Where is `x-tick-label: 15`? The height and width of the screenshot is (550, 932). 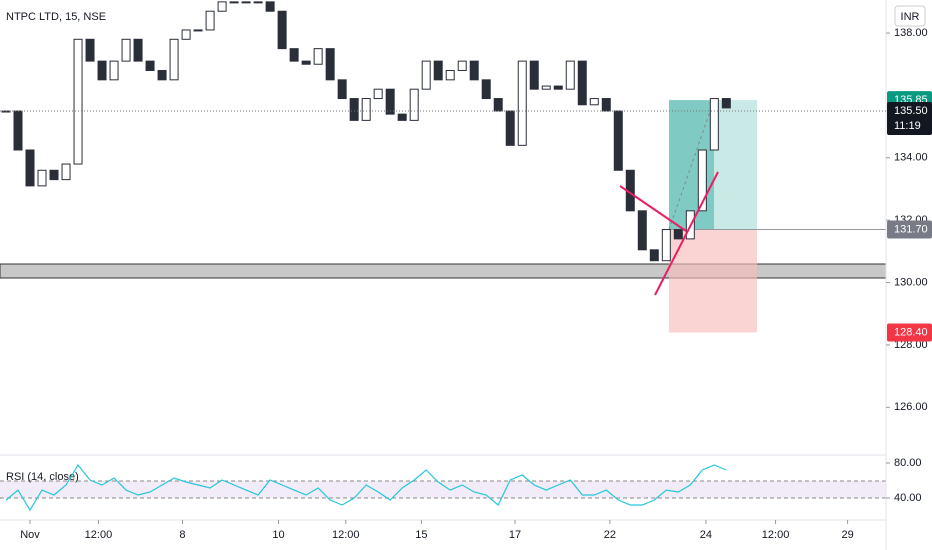
x-tick-label: 15 is located at coordinates (421, 535).